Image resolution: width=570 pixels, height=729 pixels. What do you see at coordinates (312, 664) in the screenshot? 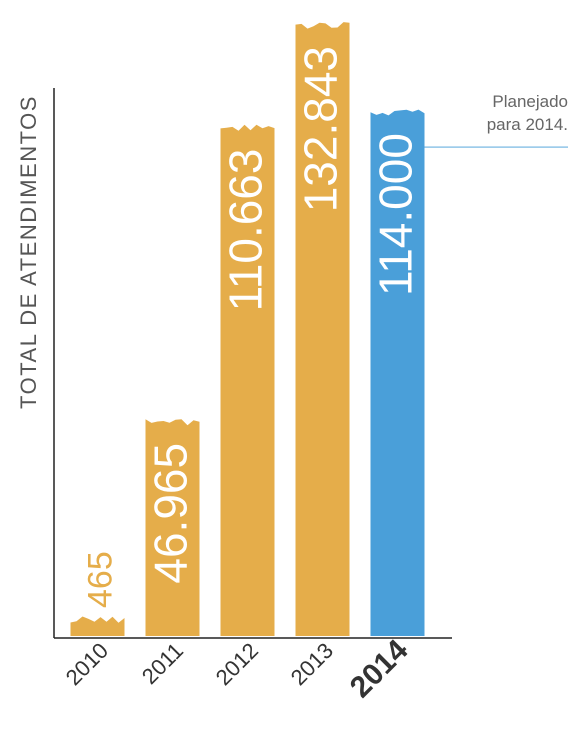
I see `tick-label-2013: 2013` at bounding box center [312, 664].